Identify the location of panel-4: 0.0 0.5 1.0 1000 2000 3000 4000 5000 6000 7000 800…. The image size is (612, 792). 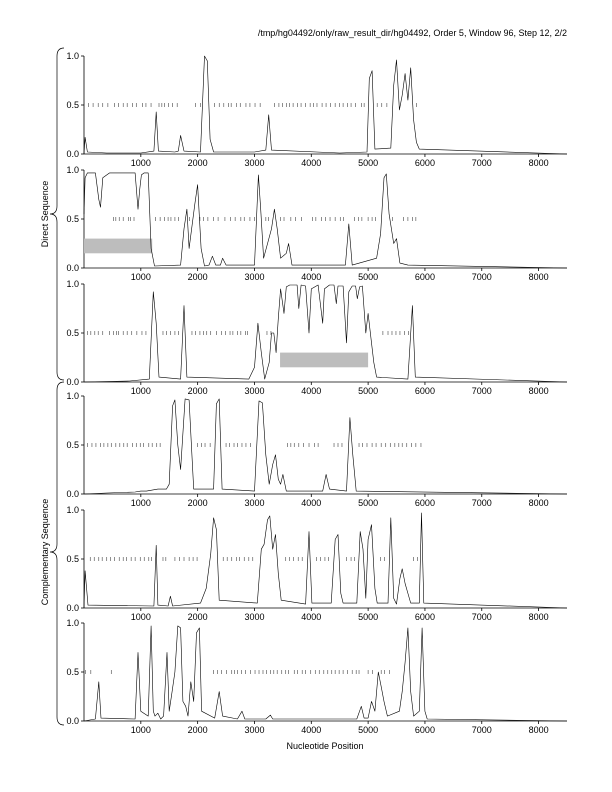
(317, 449).